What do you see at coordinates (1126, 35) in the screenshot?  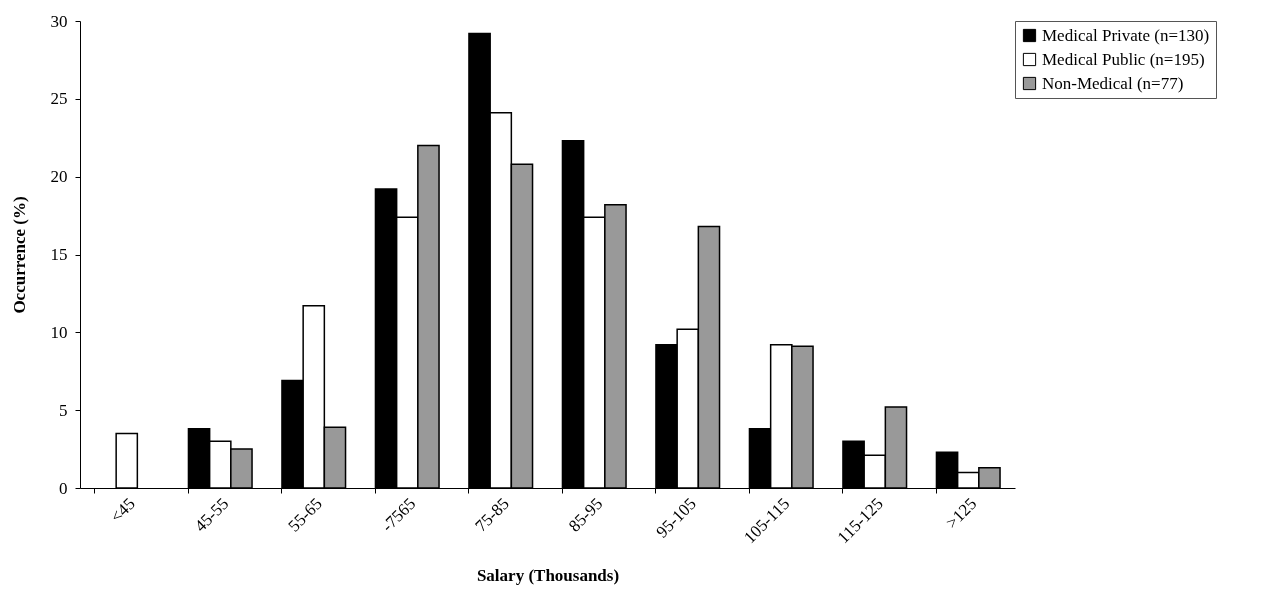 I see `legend-label: Medical Private (n=130)` at bounding box center [1126, 35].